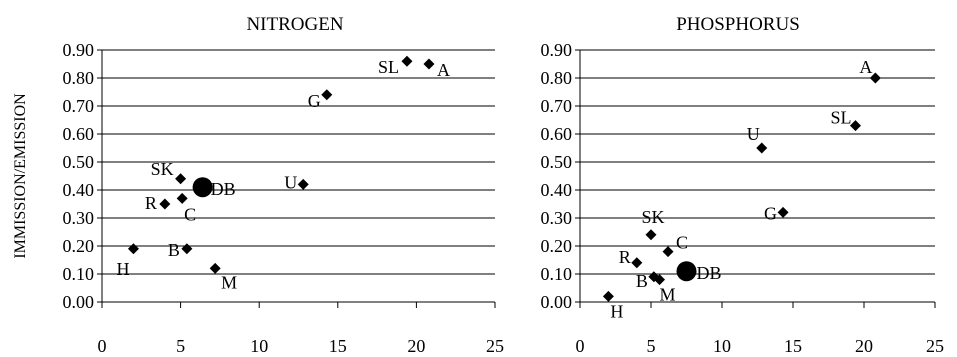 The height and width of the screenshot is (357, 957). What do you see at coordinates (20, 176) in the screenshot?
I see `y-axis-label: IMMISSION/EMISSION` at bounding box center [20, 176].